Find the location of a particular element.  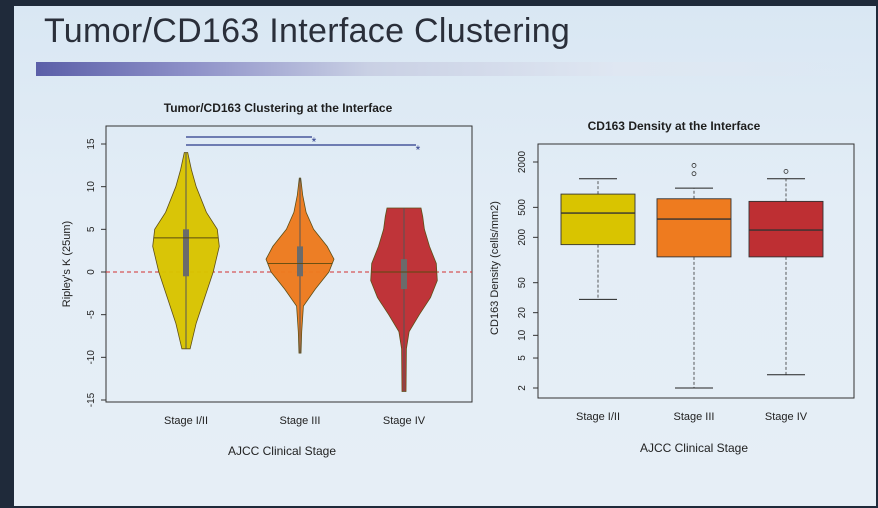

box-y-axis-label: CD163 Density (cells/mm2) is located at coordinates (495, 268).